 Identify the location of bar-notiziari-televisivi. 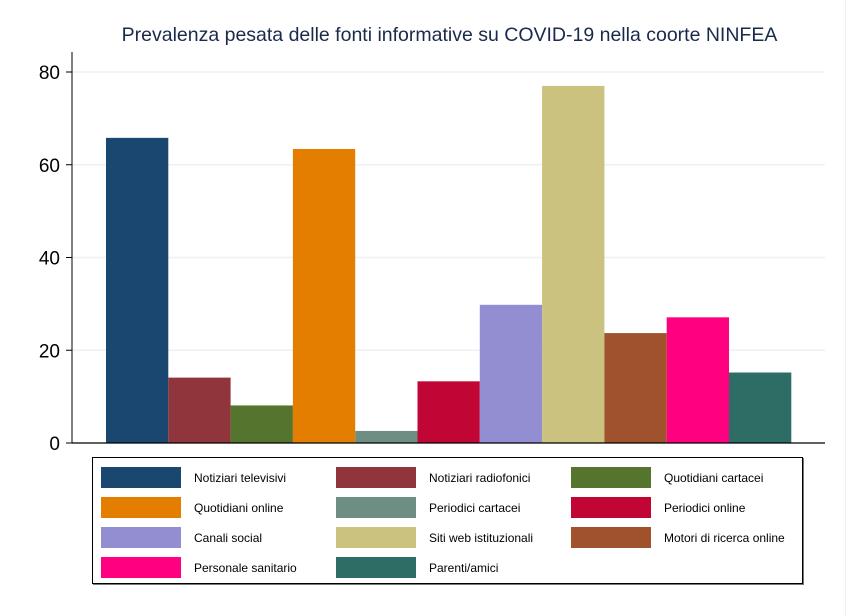
(137, 290).